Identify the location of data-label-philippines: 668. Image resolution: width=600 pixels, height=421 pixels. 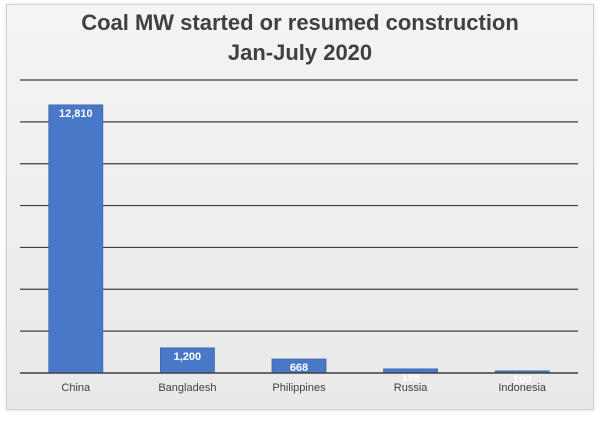
(299, 368).